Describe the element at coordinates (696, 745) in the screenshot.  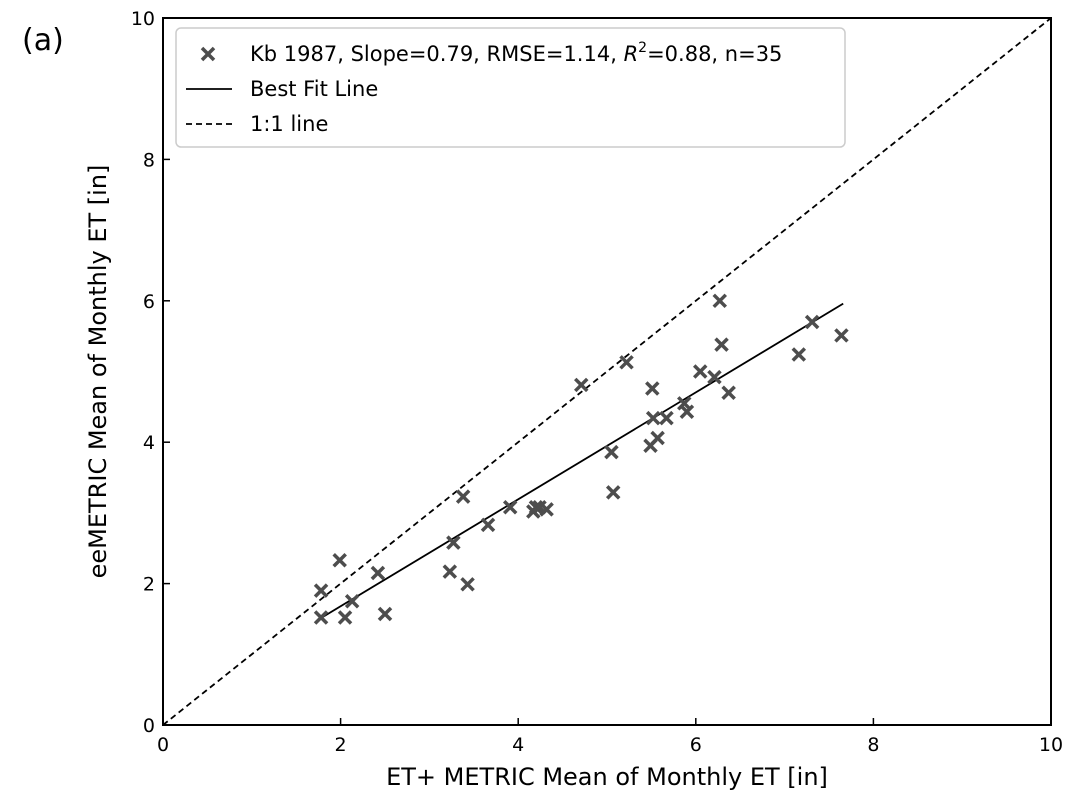
I see `x-tick-label: 6` at that location.